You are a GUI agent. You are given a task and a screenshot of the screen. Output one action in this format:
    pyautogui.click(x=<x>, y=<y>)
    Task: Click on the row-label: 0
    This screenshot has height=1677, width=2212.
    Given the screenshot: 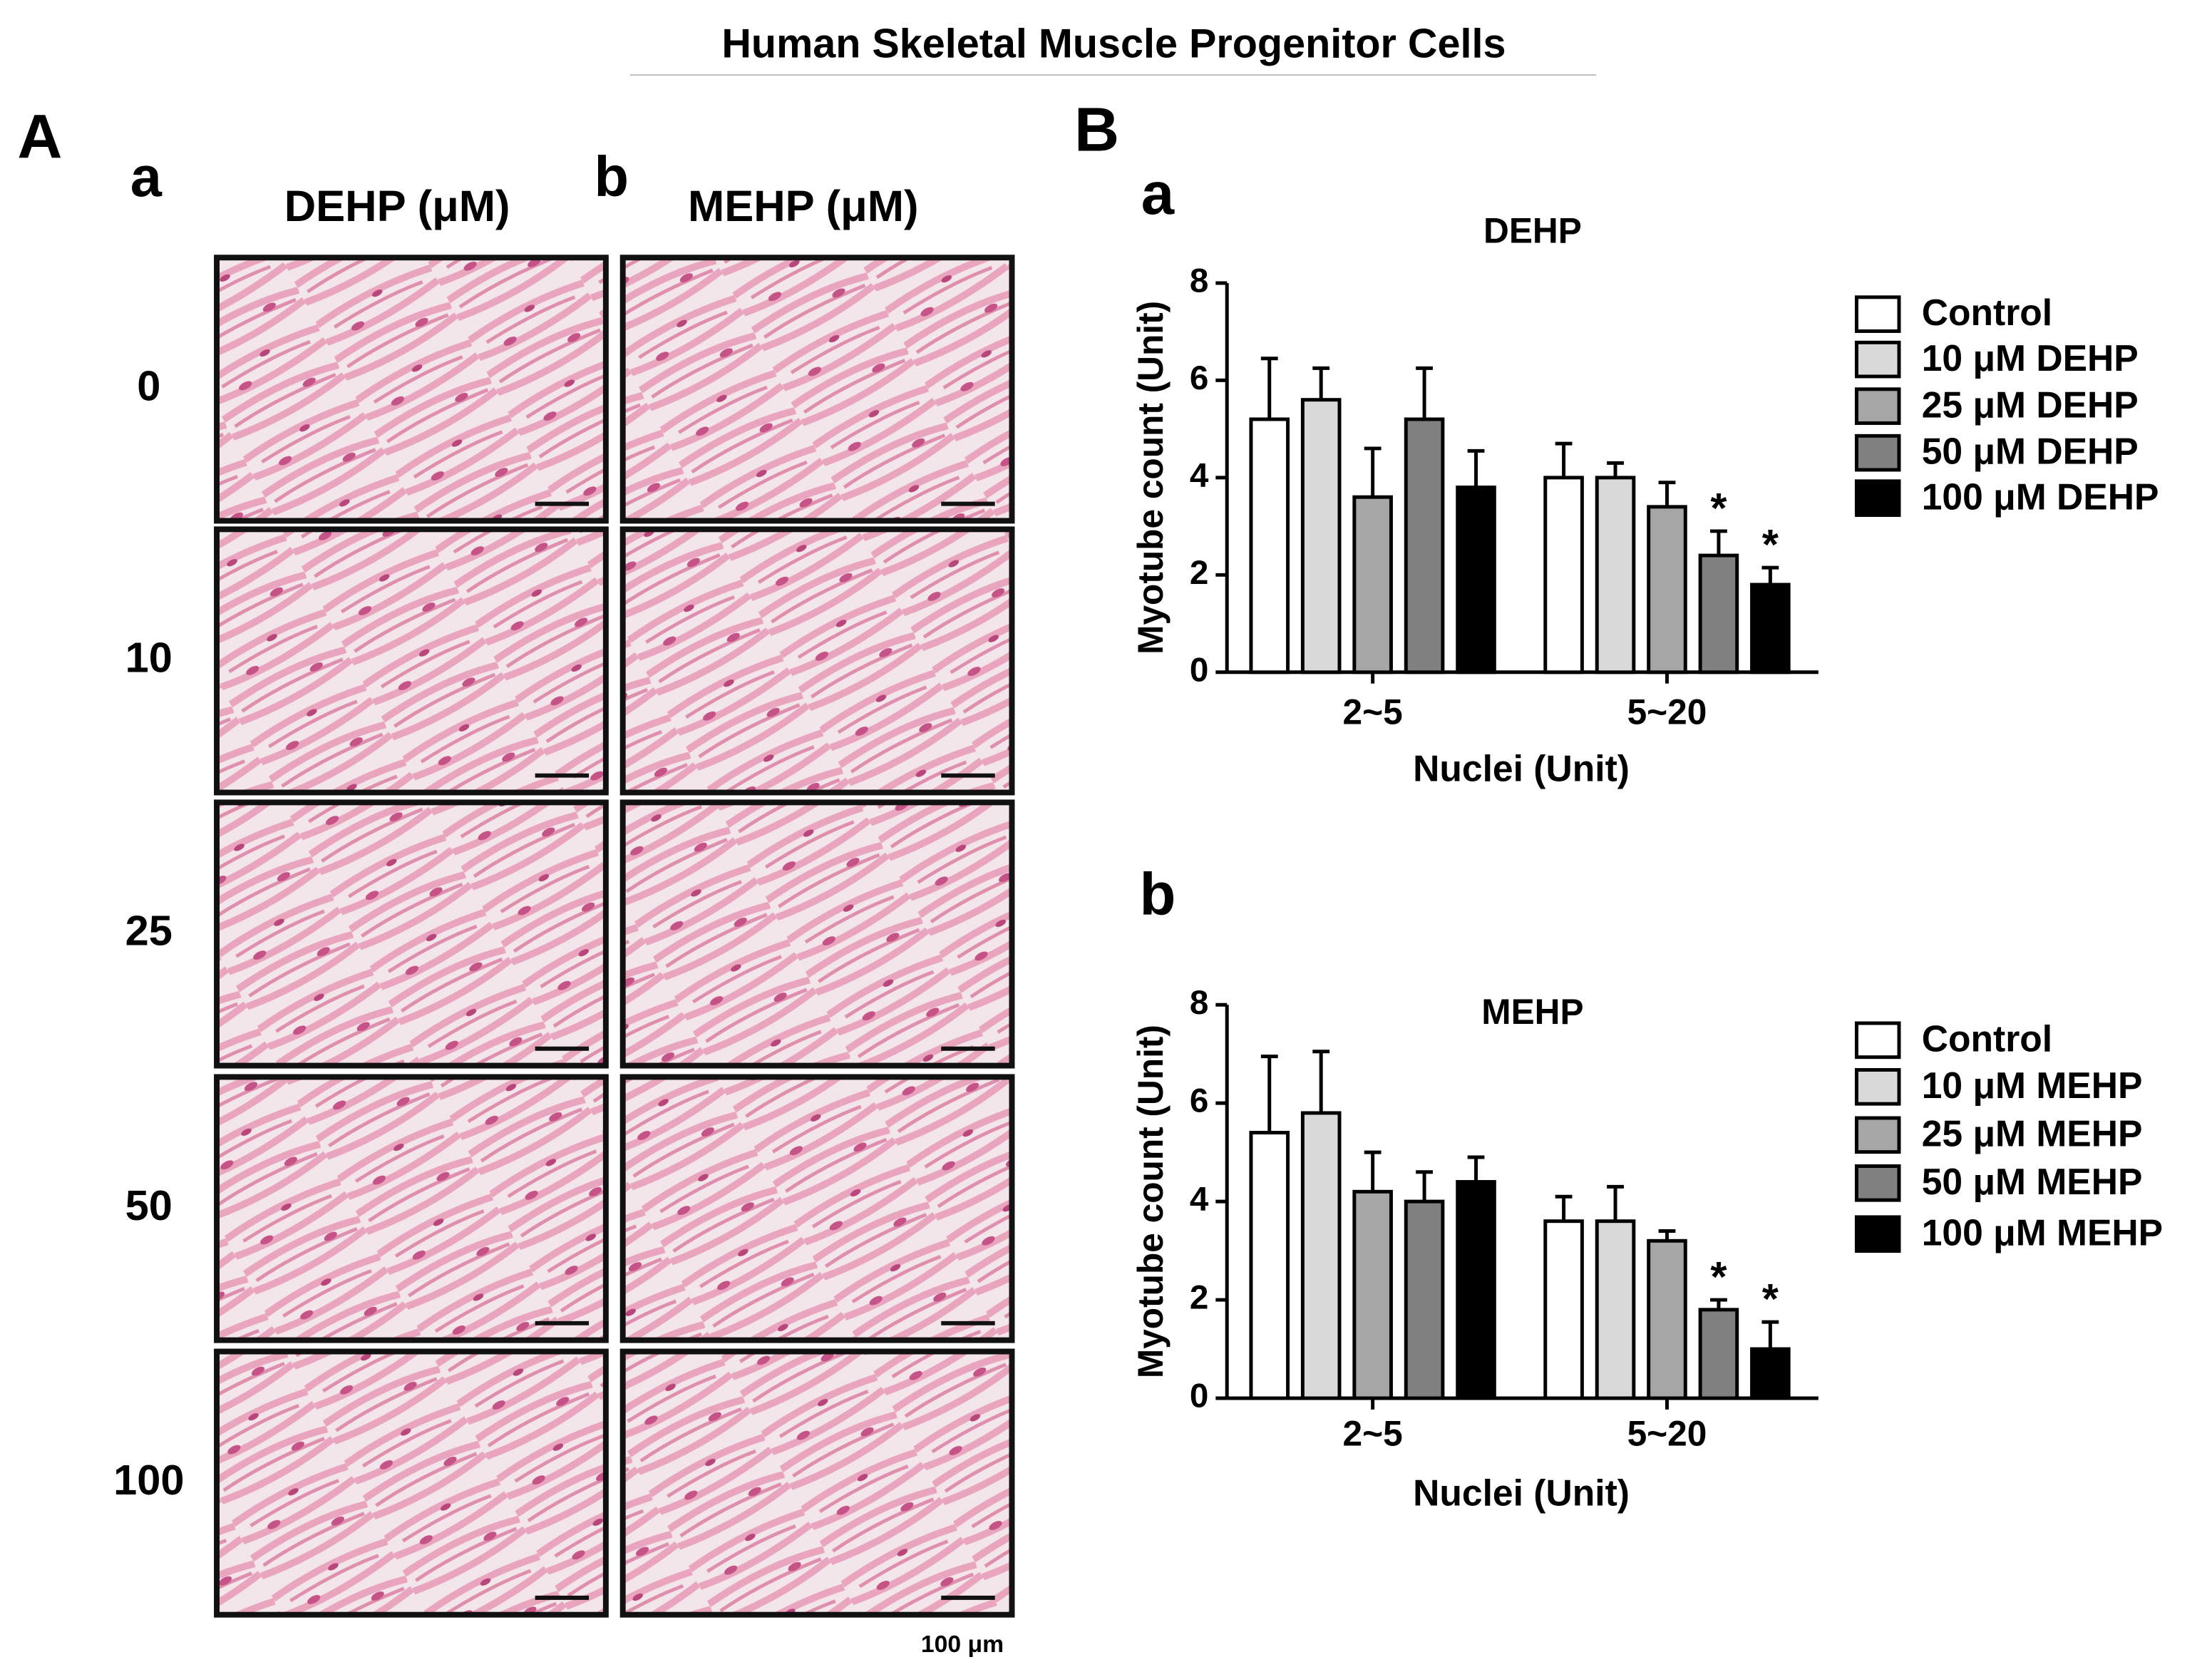 What is the action you would take?
    pyautogui.click(x=148, y=386)
    